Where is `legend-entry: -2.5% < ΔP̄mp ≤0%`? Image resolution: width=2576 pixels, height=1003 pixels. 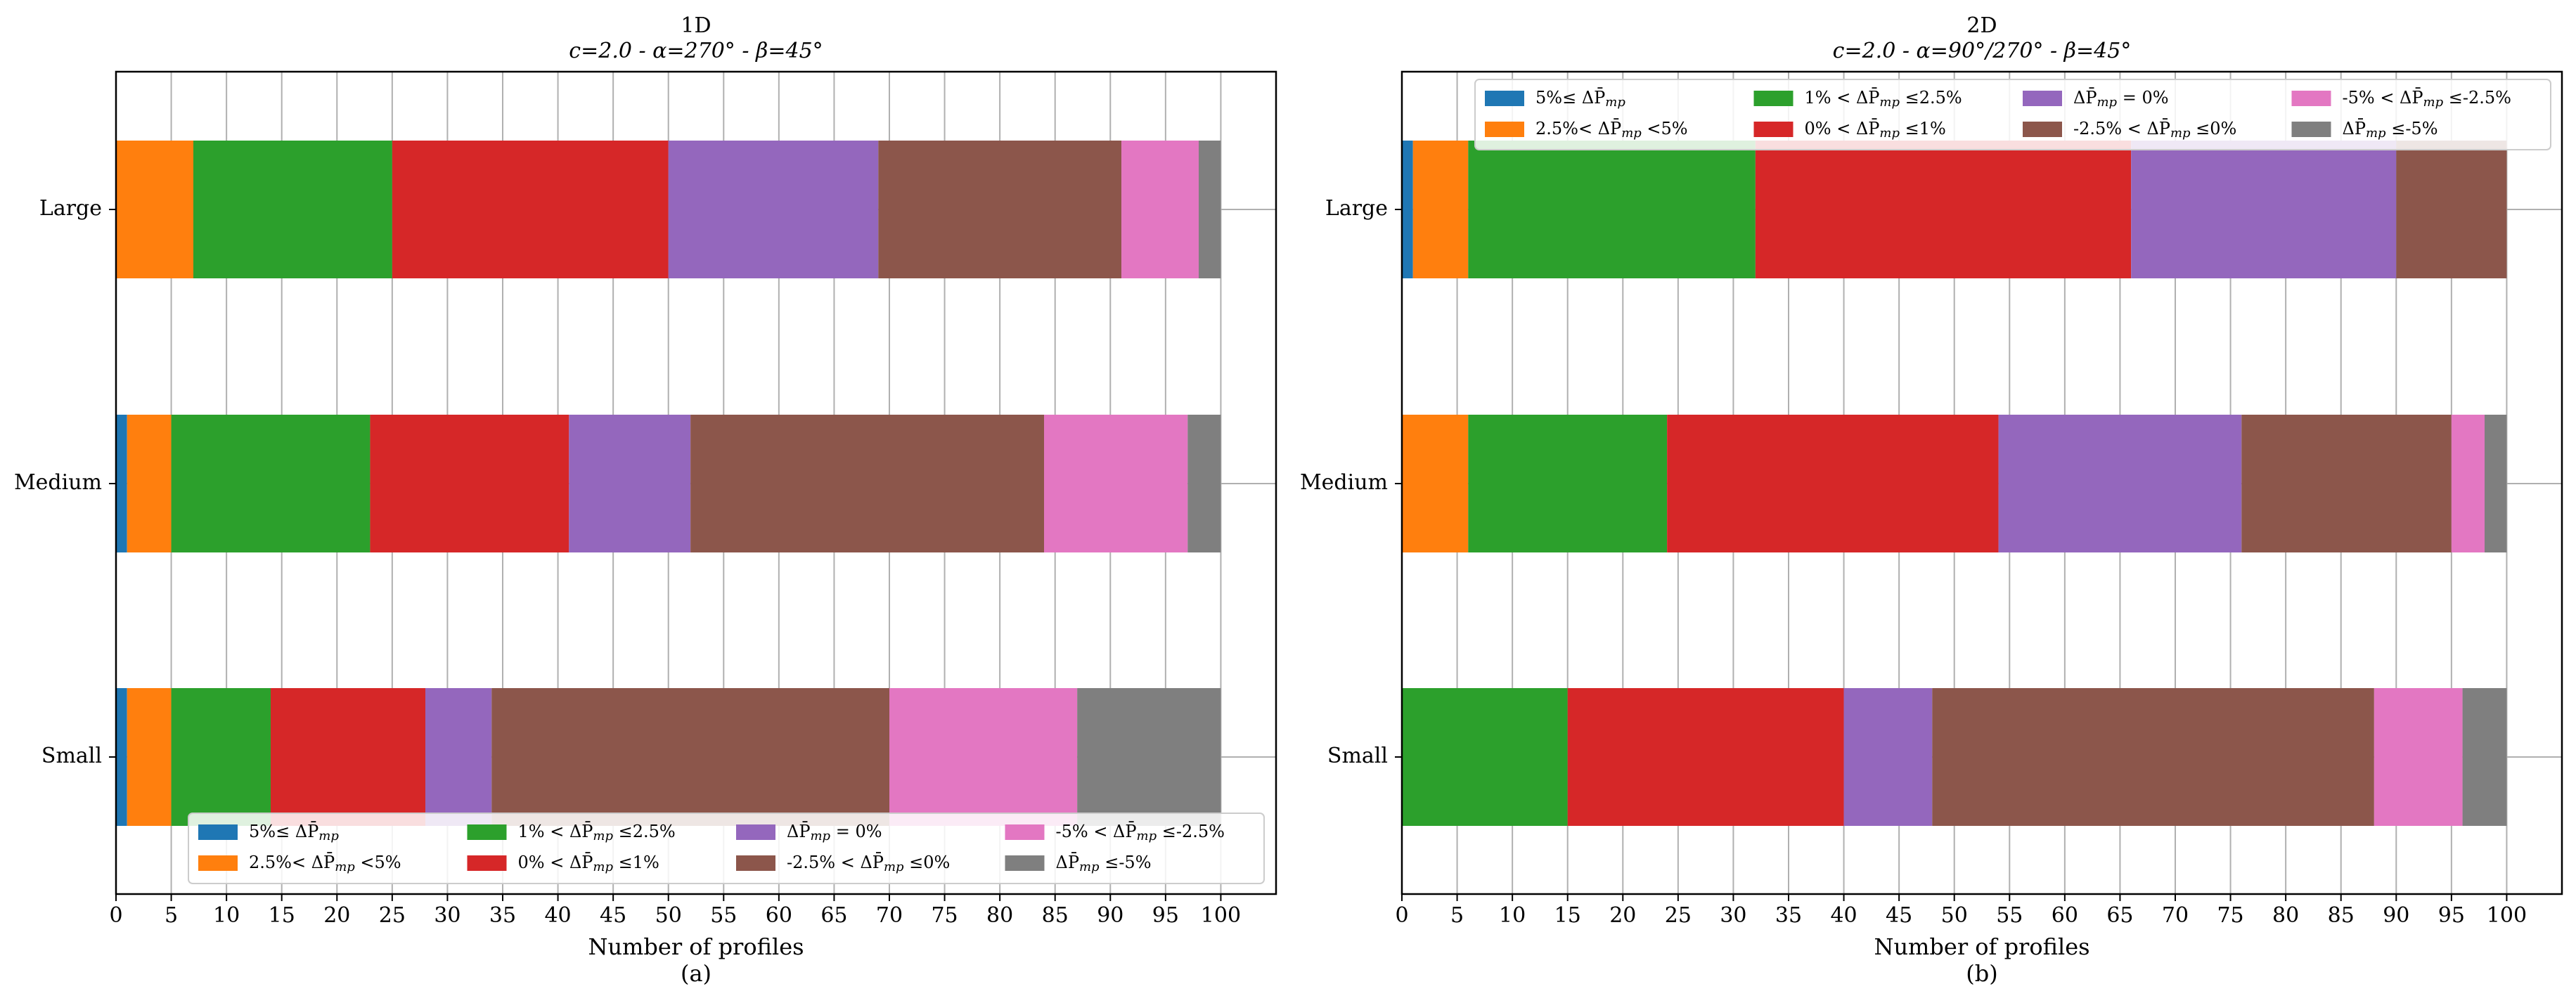
legend-entry: -2.5% < ΔP̄mp ≤0% is located at coordinates (843, 863).